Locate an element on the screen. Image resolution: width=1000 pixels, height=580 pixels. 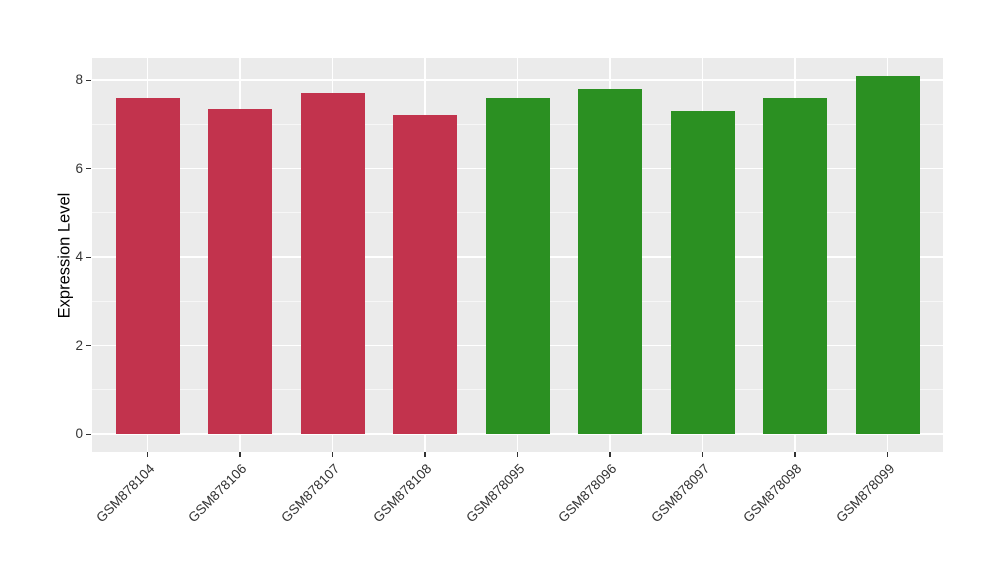
y-tick-label: 4 is located at coordinates (79, 256).